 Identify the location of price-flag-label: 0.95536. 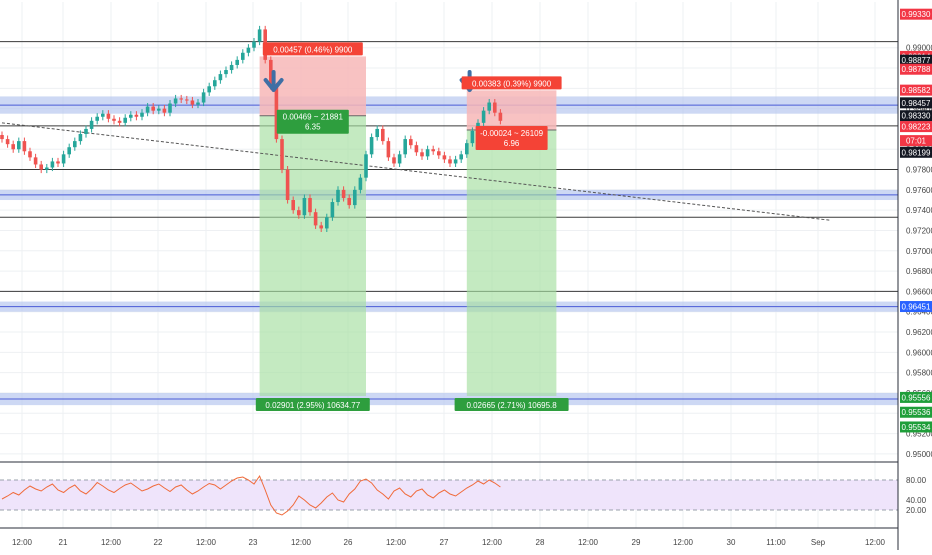
(916, 412).